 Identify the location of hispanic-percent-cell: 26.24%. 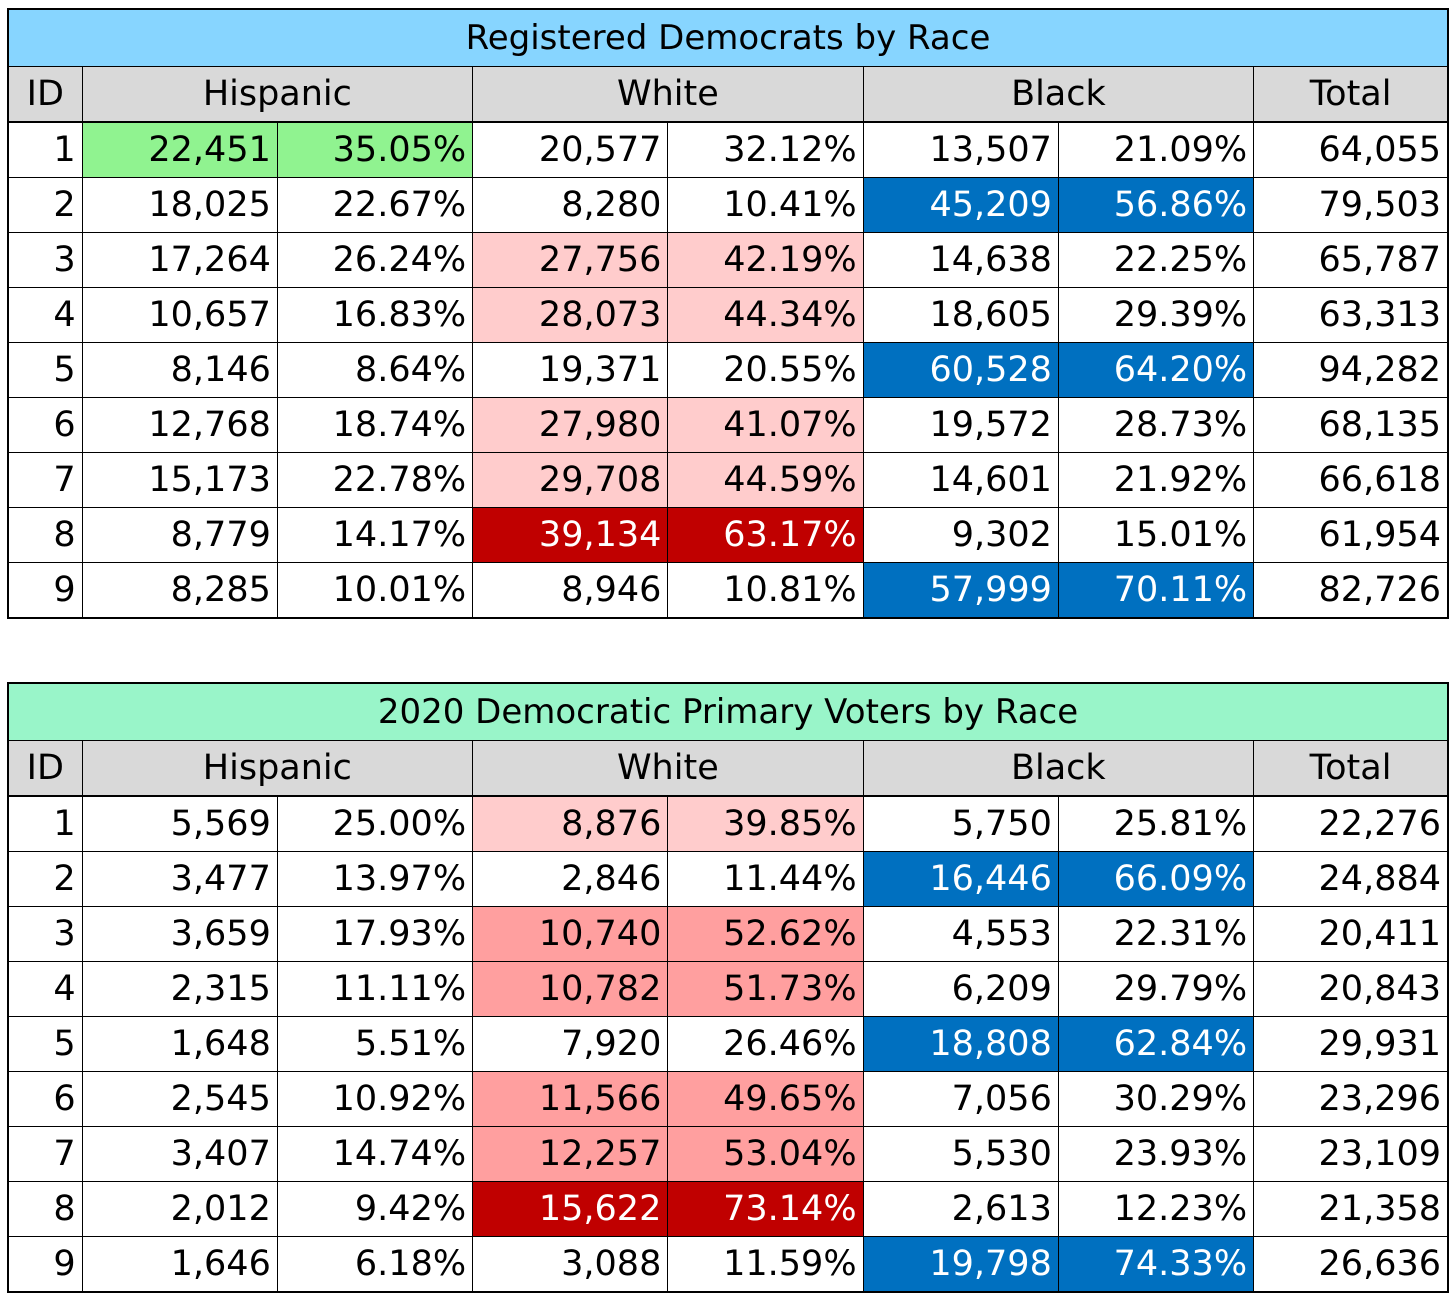
(375, 260).